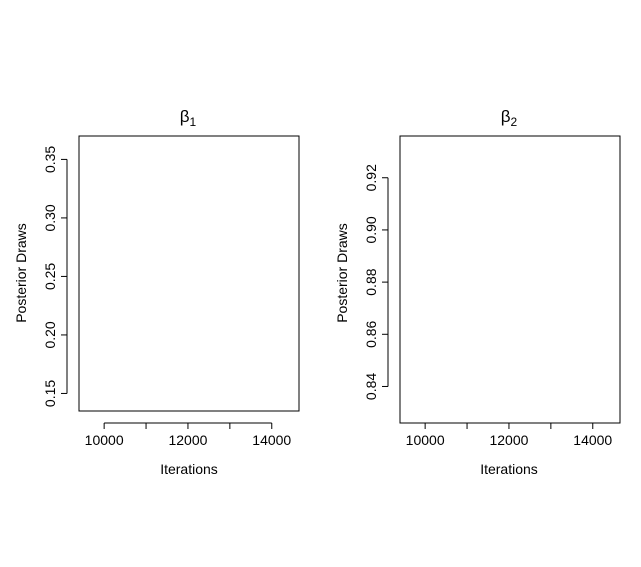 This screenshot has height=567, width=641. What do you see at coordinates (50, 159) in the screenshot?
I see `y-tick-label: 0.35` at bounding box center [50, 159].